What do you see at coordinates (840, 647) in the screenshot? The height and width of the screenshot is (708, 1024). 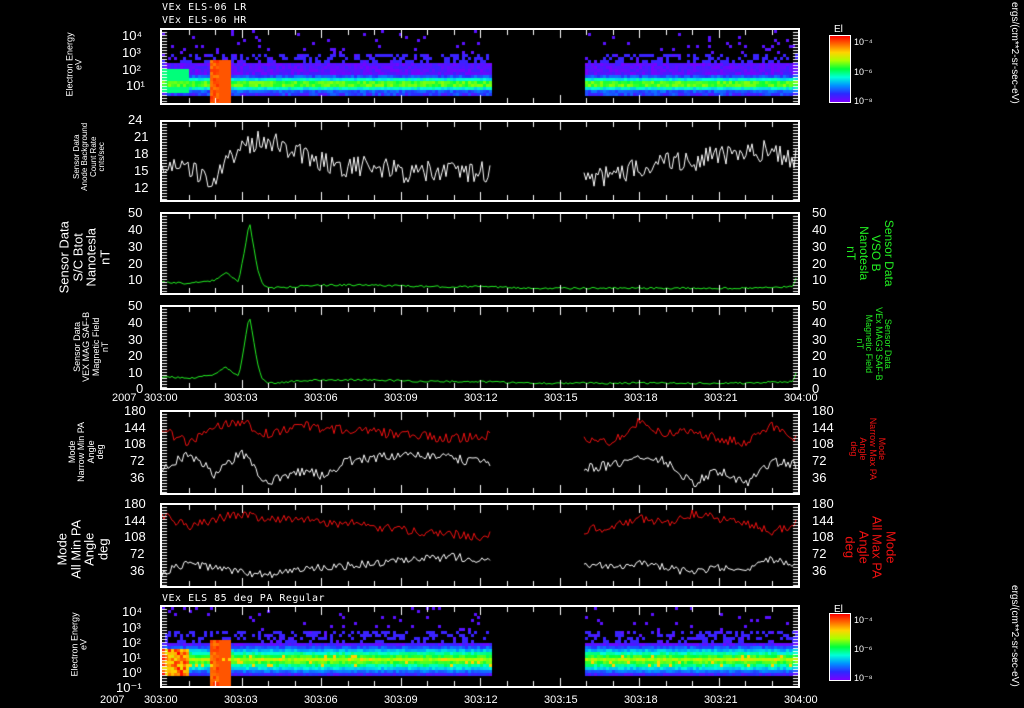 I see `colorbar-bottom` at bounding box center [840, 647].